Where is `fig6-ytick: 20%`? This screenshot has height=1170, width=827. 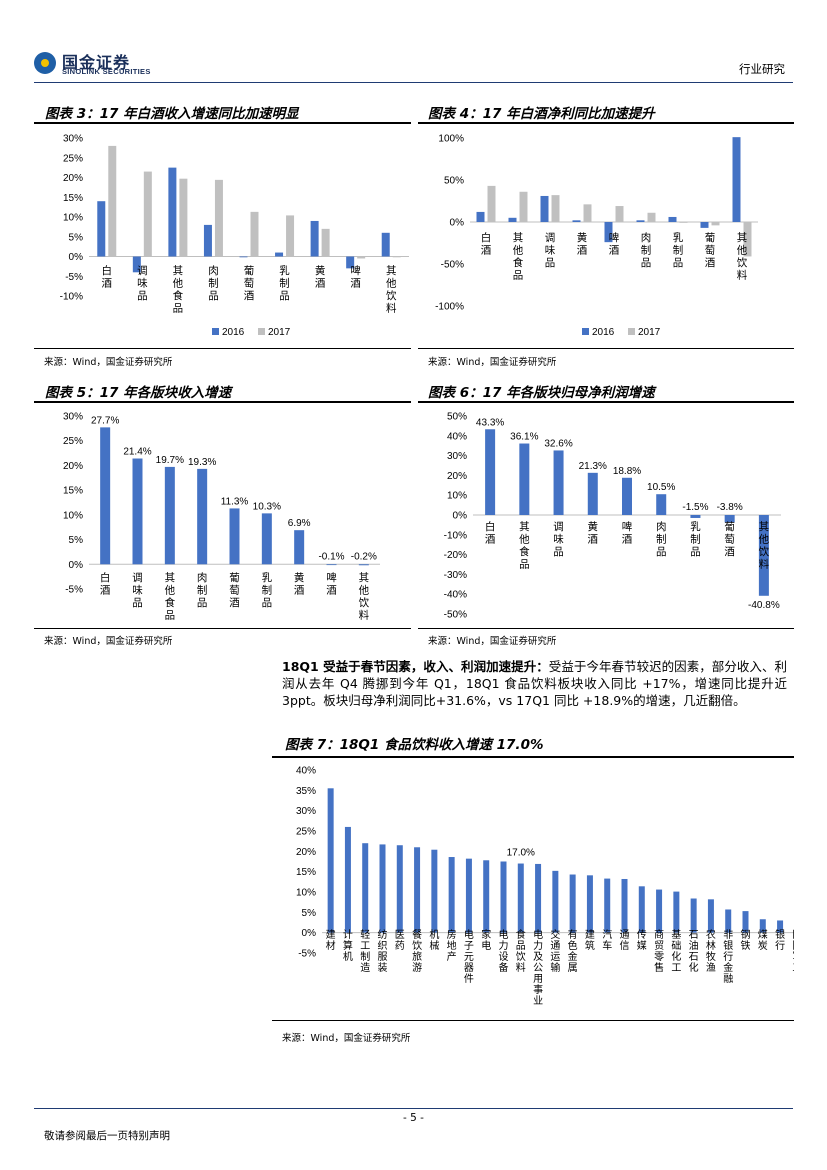
fig6-ytick: 20% is located at coordinates (457, 476).